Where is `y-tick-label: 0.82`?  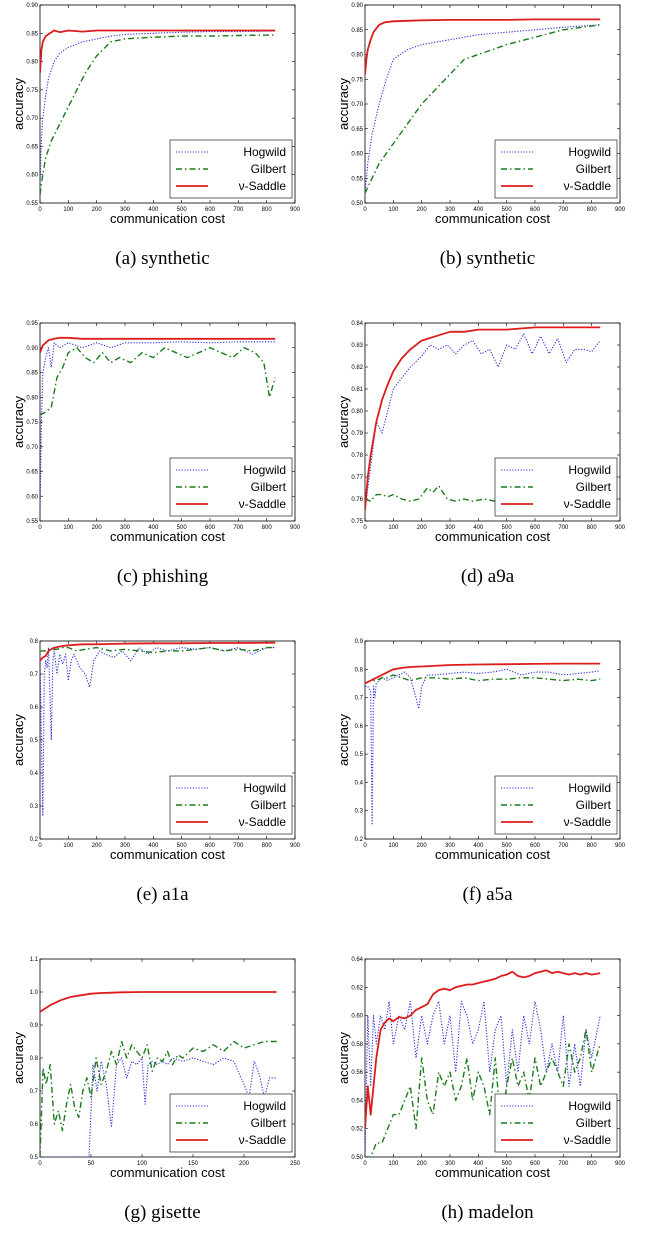 y-tick-label: 0.82 is located at coordinates (357, 368).